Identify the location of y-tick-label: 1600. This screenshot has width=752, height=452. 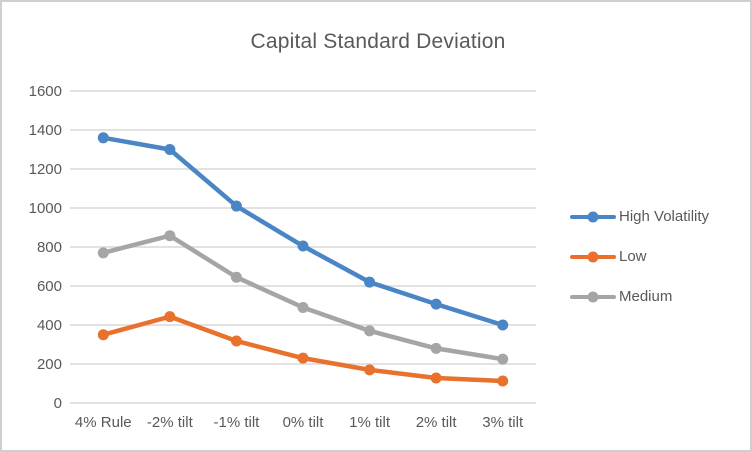
(45, 91).